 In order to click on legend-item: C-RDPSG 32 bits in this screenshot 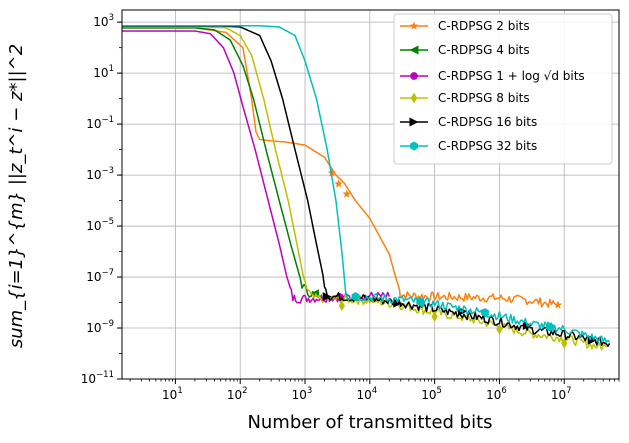, I will do `click(468, 146)`.